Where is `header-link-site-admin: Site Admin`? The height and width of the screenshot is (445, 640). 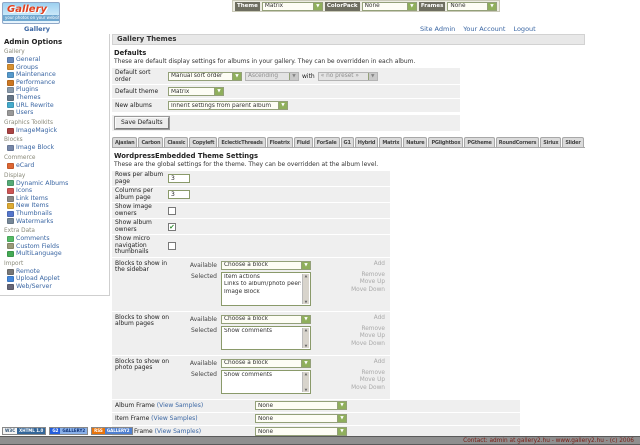 header-link-site-admin: Site Admin is located at coordinates (438, 29).